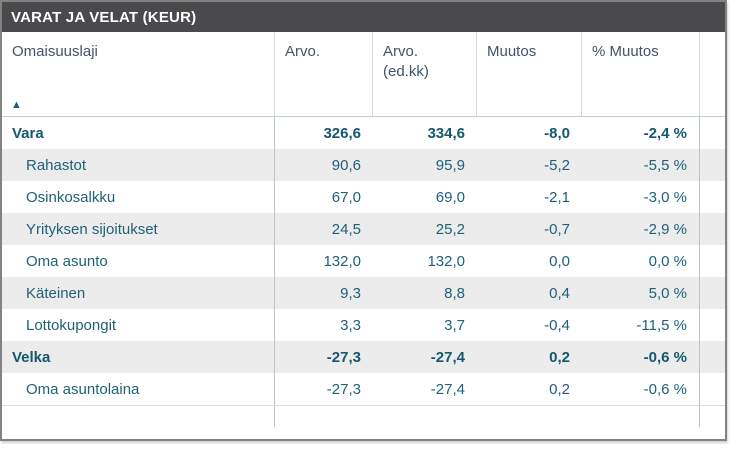  What do you see at coordinates (557, 133) in the screenshot?
I see `cell-muutos: -8,0` at bounding box center [557, 133].